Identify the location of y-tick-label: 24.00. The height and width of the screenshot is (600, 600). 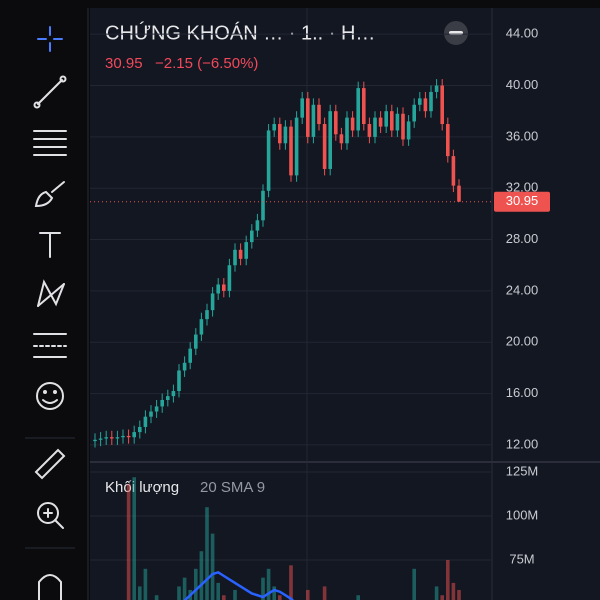
(522, 289).